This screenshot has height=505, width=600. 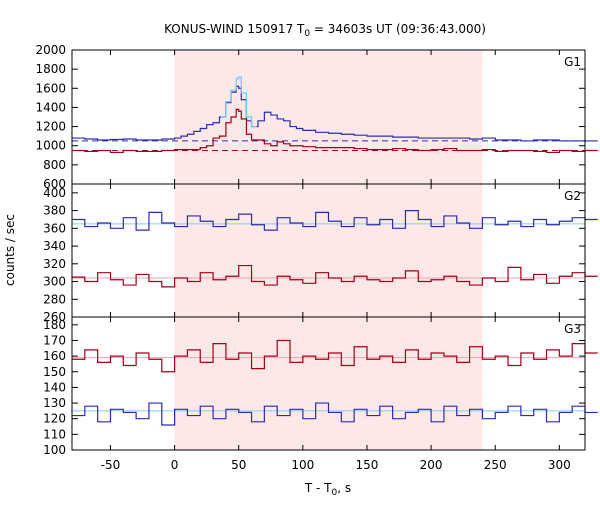 What do you see at coordinates (54, 387) in the screenshot?
I see `y-tick-label: 140` at bounding box center [54, 387].